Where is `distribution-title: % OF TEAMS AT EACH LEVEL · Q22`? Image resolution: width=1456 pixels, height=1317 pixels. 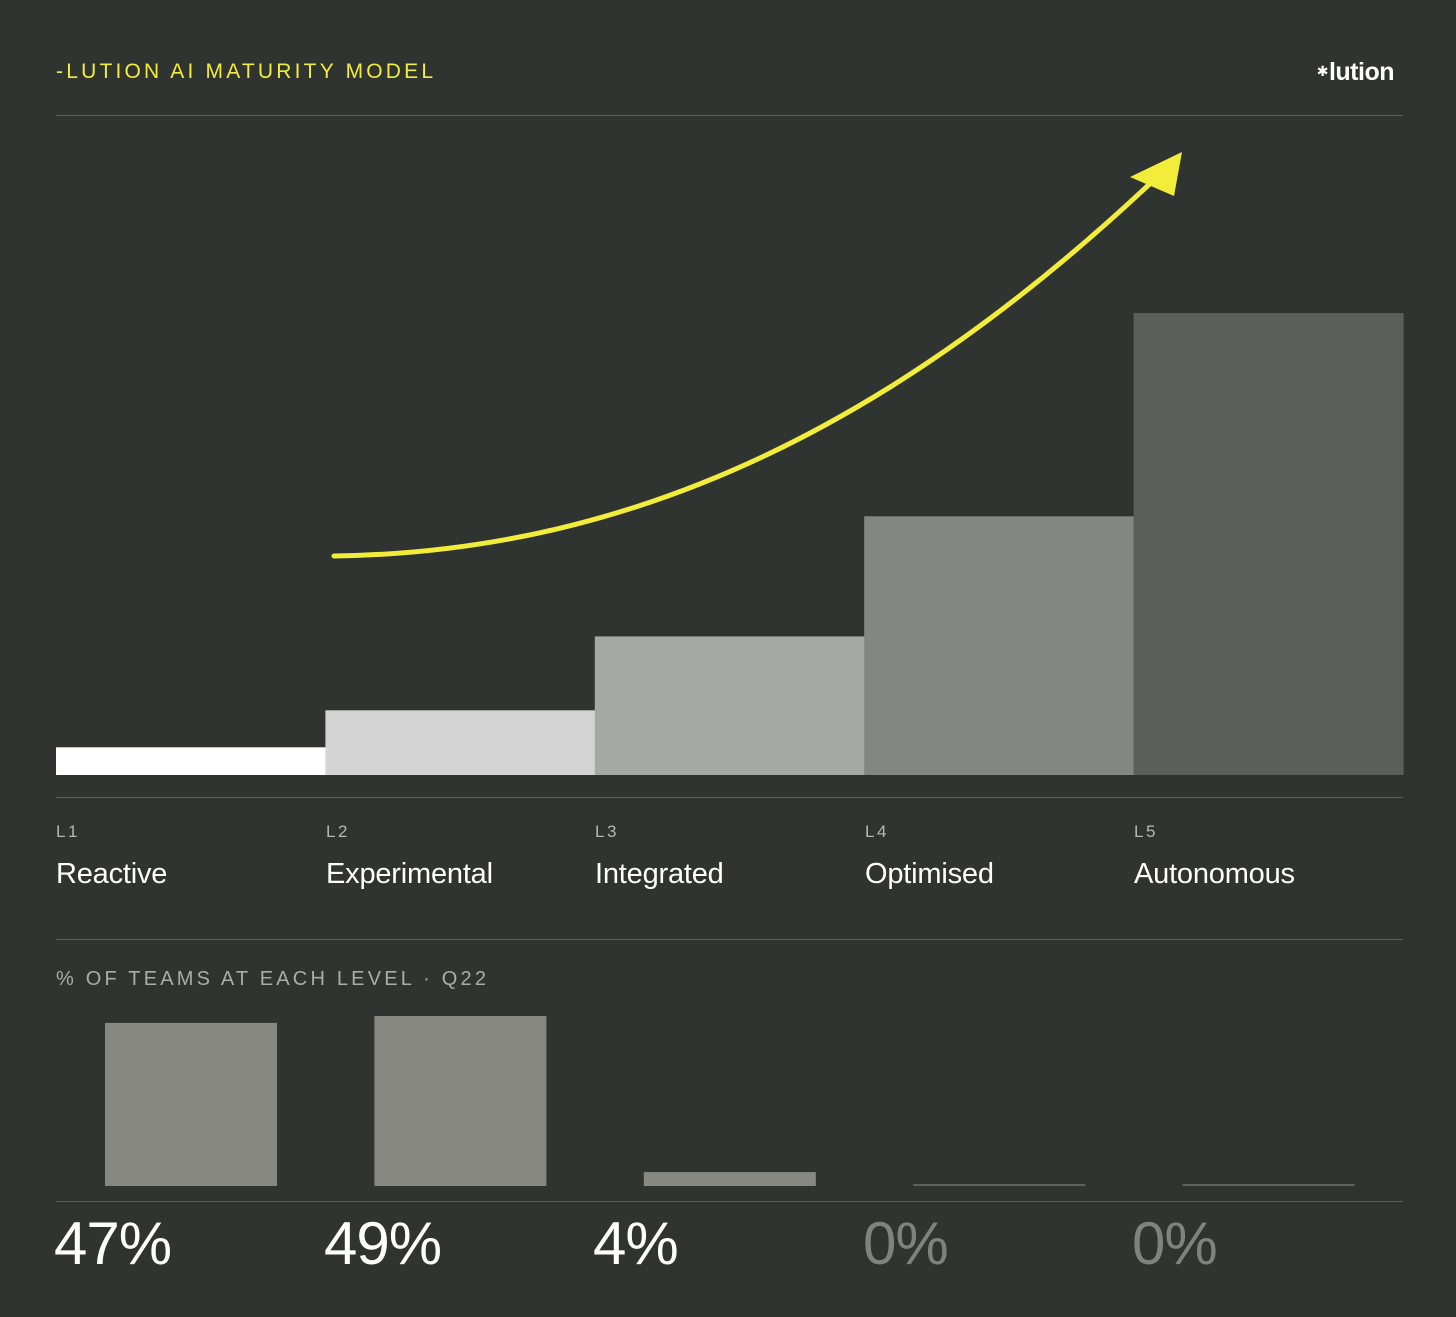
distribution-title: % OF TEAMS AT EACH LEVEL · Q22 is located at coordinates (273, 979).